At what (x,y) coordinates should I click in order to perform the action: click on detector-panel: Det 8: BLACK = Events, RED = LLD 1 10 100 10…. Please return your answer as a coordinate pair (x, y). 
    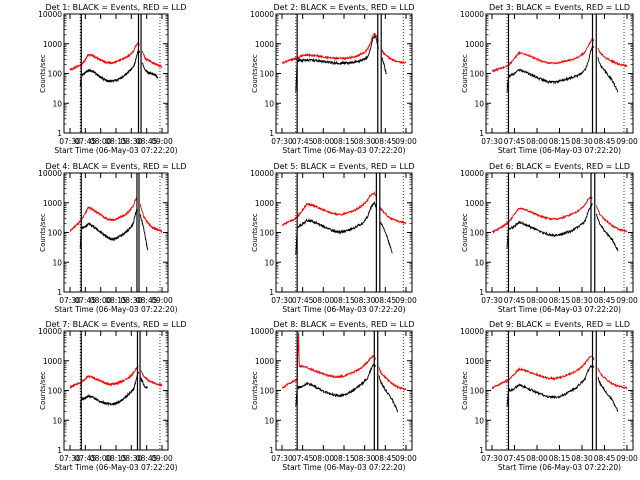
    Looking at the image, I should click on (333, 396).